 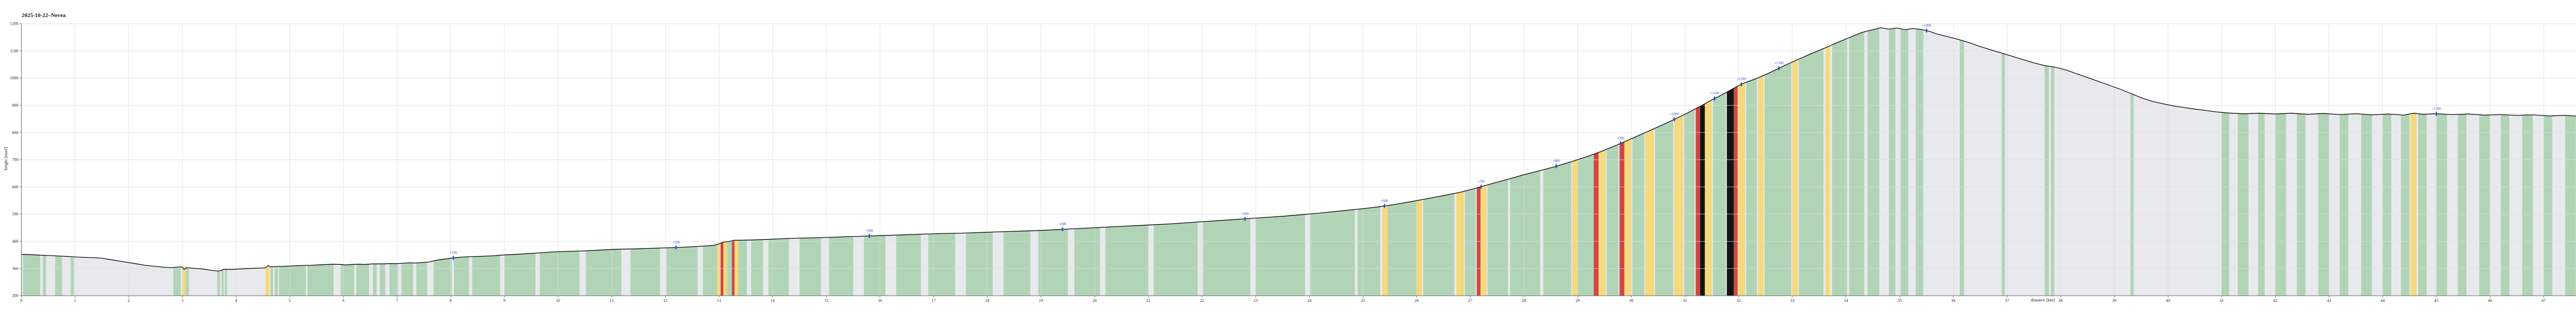 What do you see at coordinates (1041, 300) in the screenshot?
I see `x-tick-label: 19` at bounding box center [1041, 300].